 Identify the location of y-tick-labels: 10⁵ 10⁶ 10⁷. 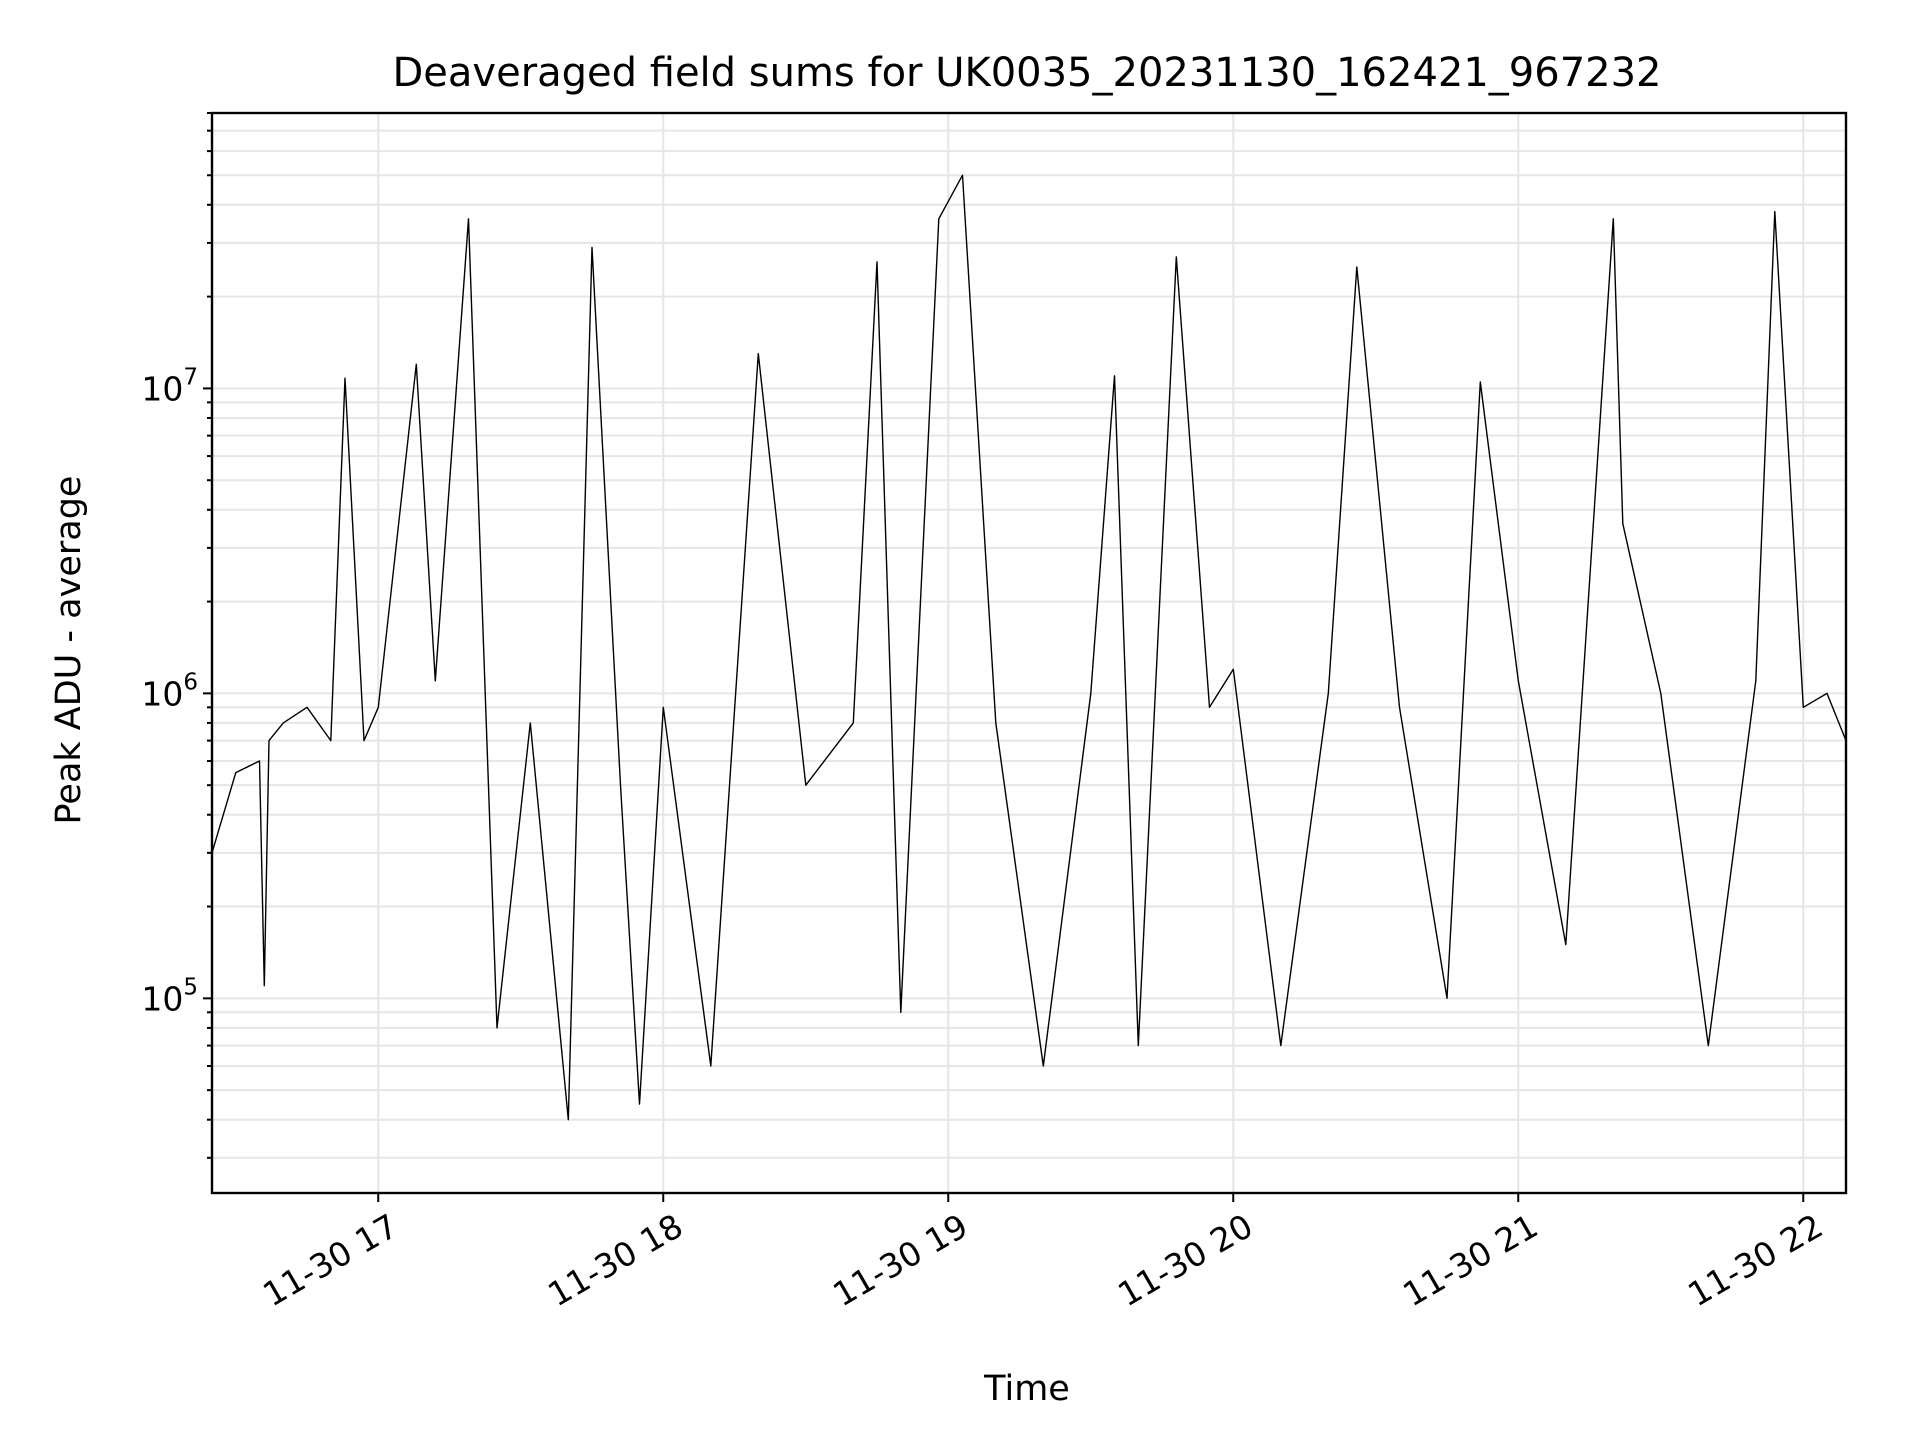
(169, 691).